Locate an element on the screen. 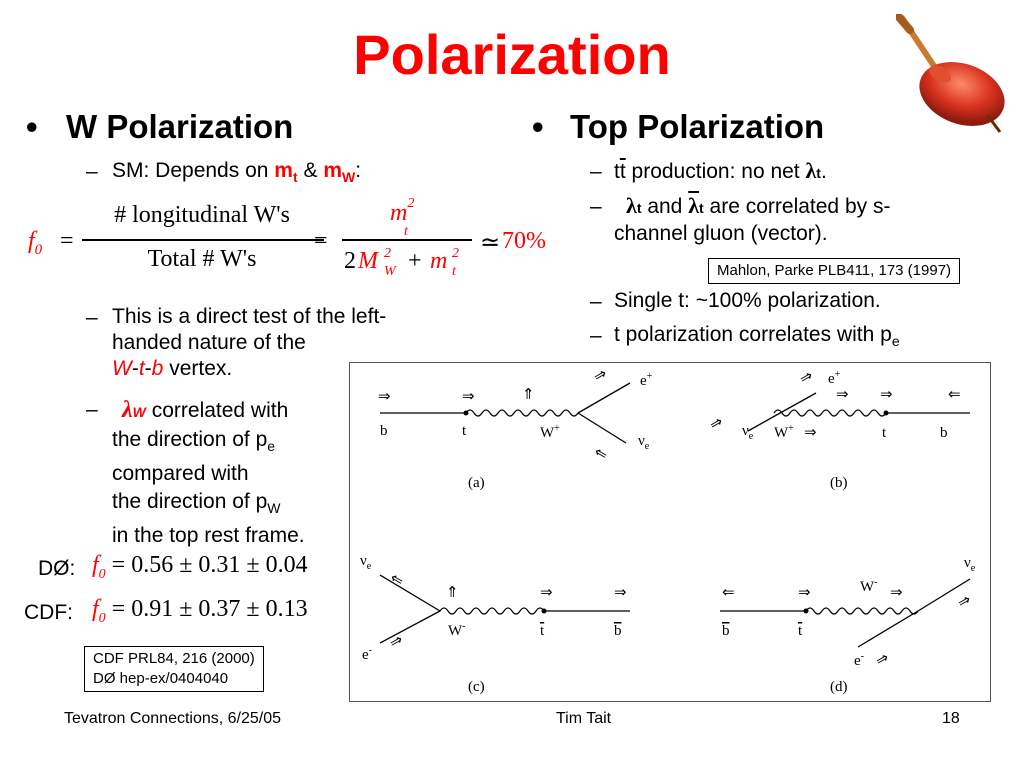  diagram-a: ⇒ ⇒ ⇑ ⇒ ⇐ b t W+ e+ νe (a) is located at coordinates (515, 428).